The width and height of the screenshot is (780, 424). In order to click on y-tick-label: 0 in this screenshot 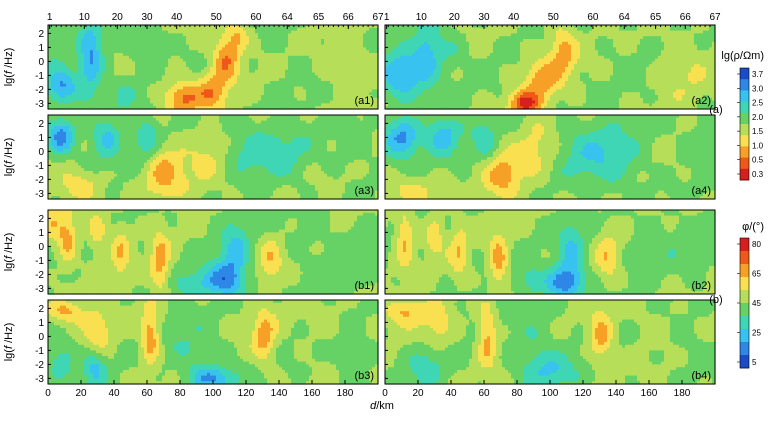, I will do `click(41, 62)`.